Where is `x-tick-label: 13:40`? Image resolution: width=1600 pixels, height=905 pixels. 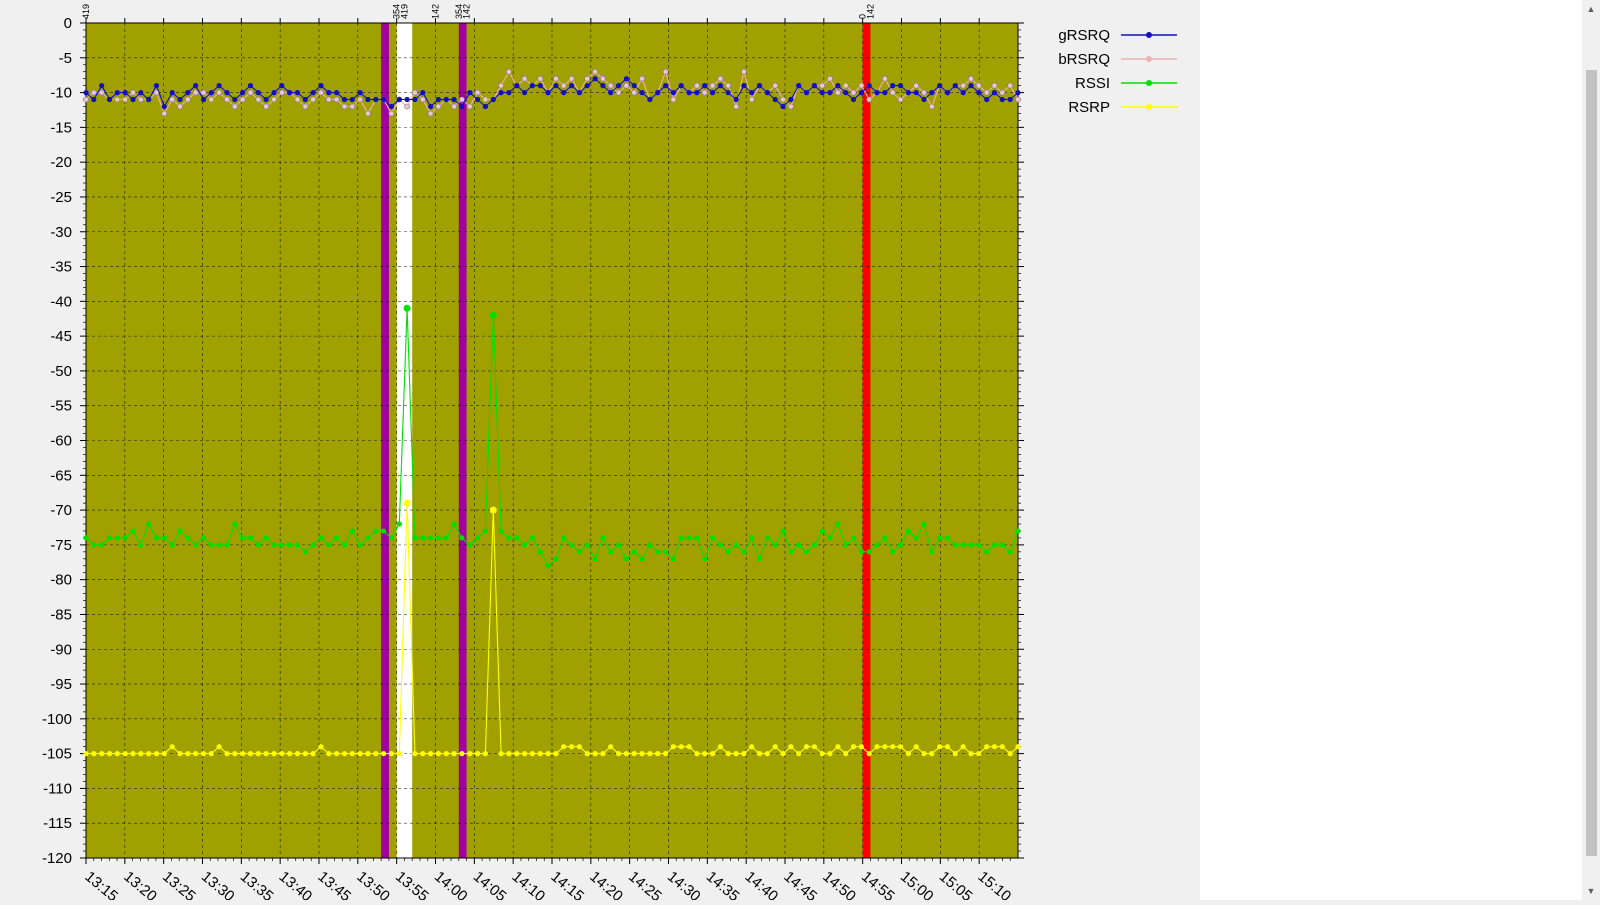 x-tick-label: 13:40 is located at coordinates (296, 884).